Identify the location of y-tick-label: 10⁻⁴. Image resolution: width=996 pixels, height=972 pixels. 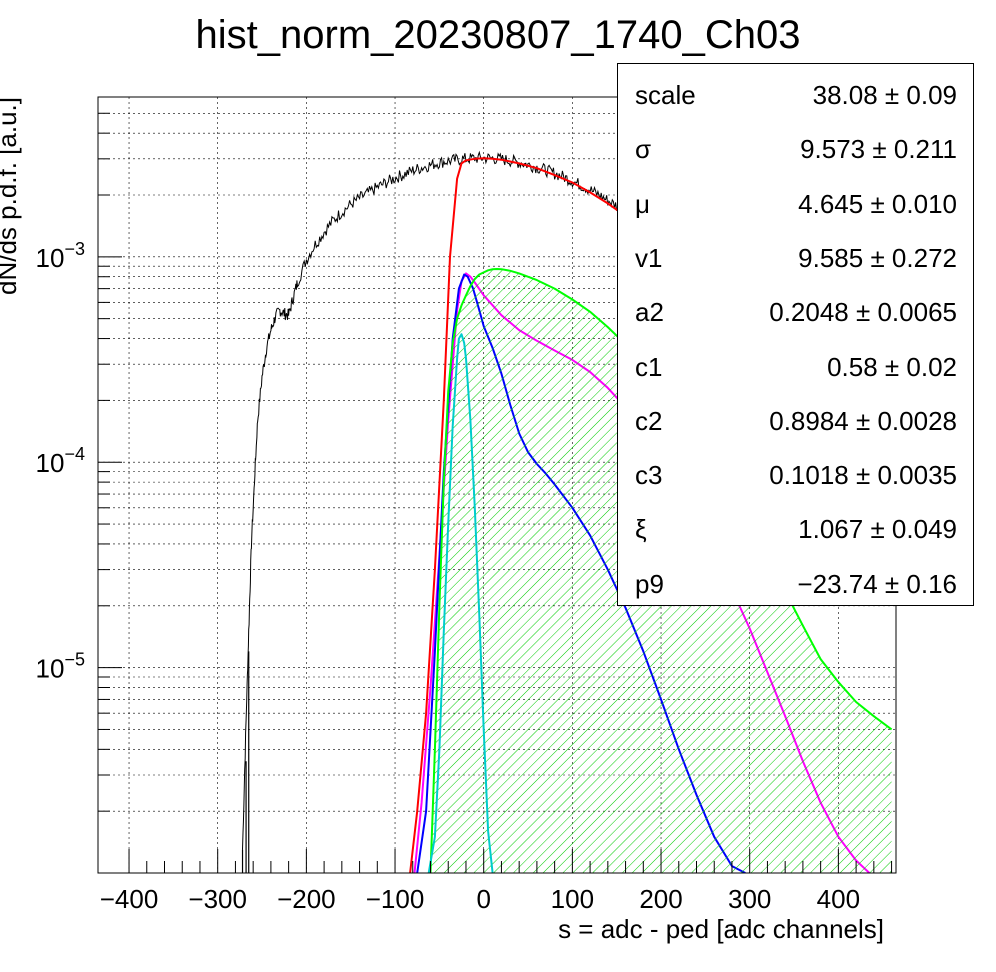
(60, 461).